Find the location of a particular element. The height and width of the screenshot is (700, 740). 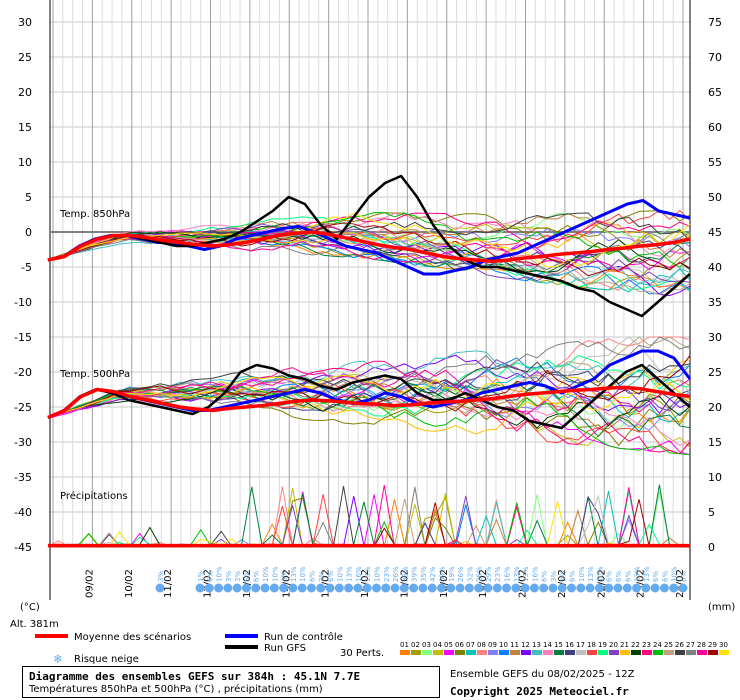

snowflake-icon: ❄ is located at coordinates (57, 659).